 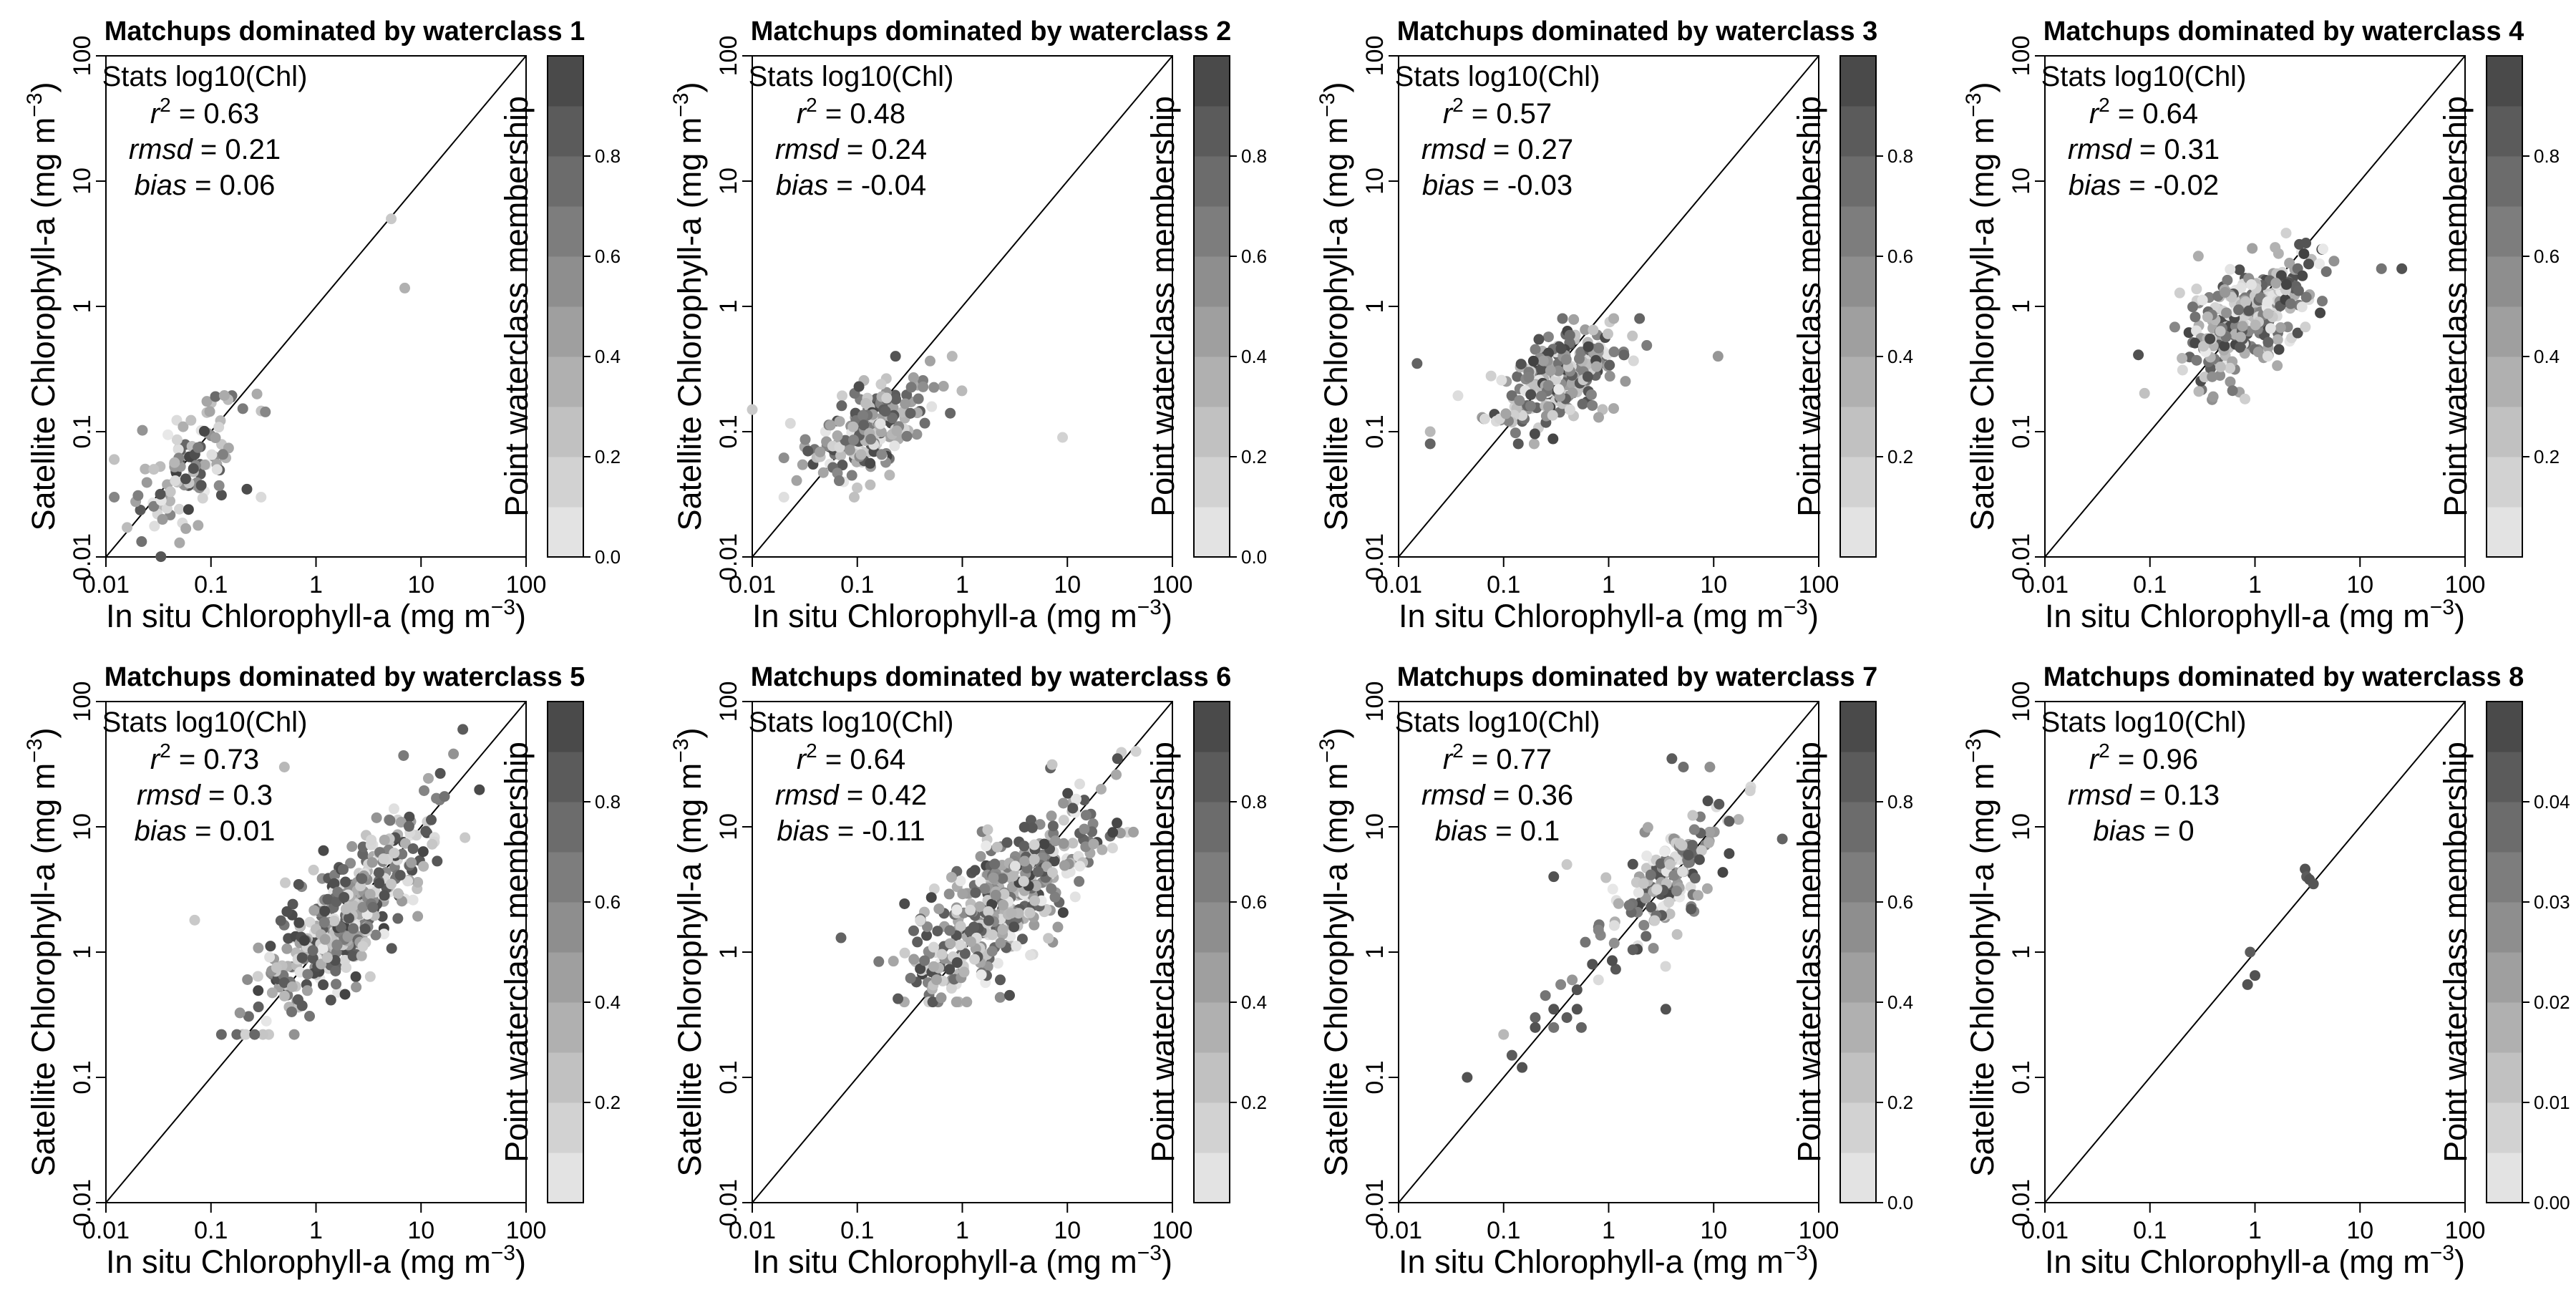 I want to click on stats-bias: bias = -0.03, so click(x=1497, y=185).